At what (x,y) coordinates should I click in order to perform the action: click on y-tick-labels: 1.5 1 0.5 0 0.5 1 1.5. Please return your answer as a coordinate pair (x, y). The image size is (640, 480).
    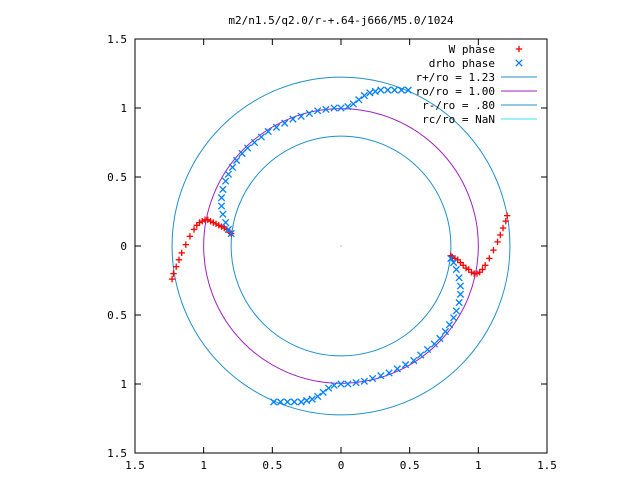
    Looking at the image, I should click on (117, 246).